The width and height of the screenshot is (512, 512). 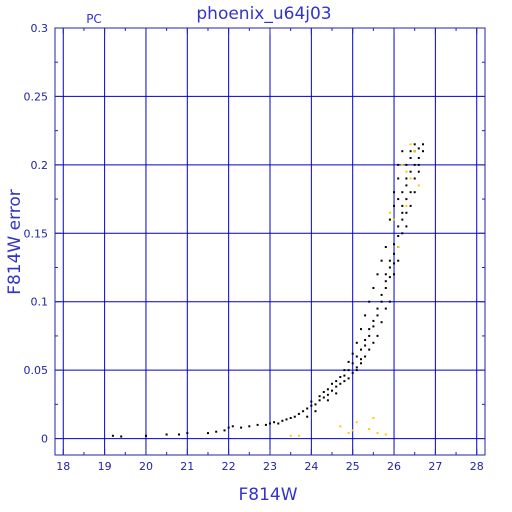 I want to click on x-tick-label: 25, so click(x=353, y=466).